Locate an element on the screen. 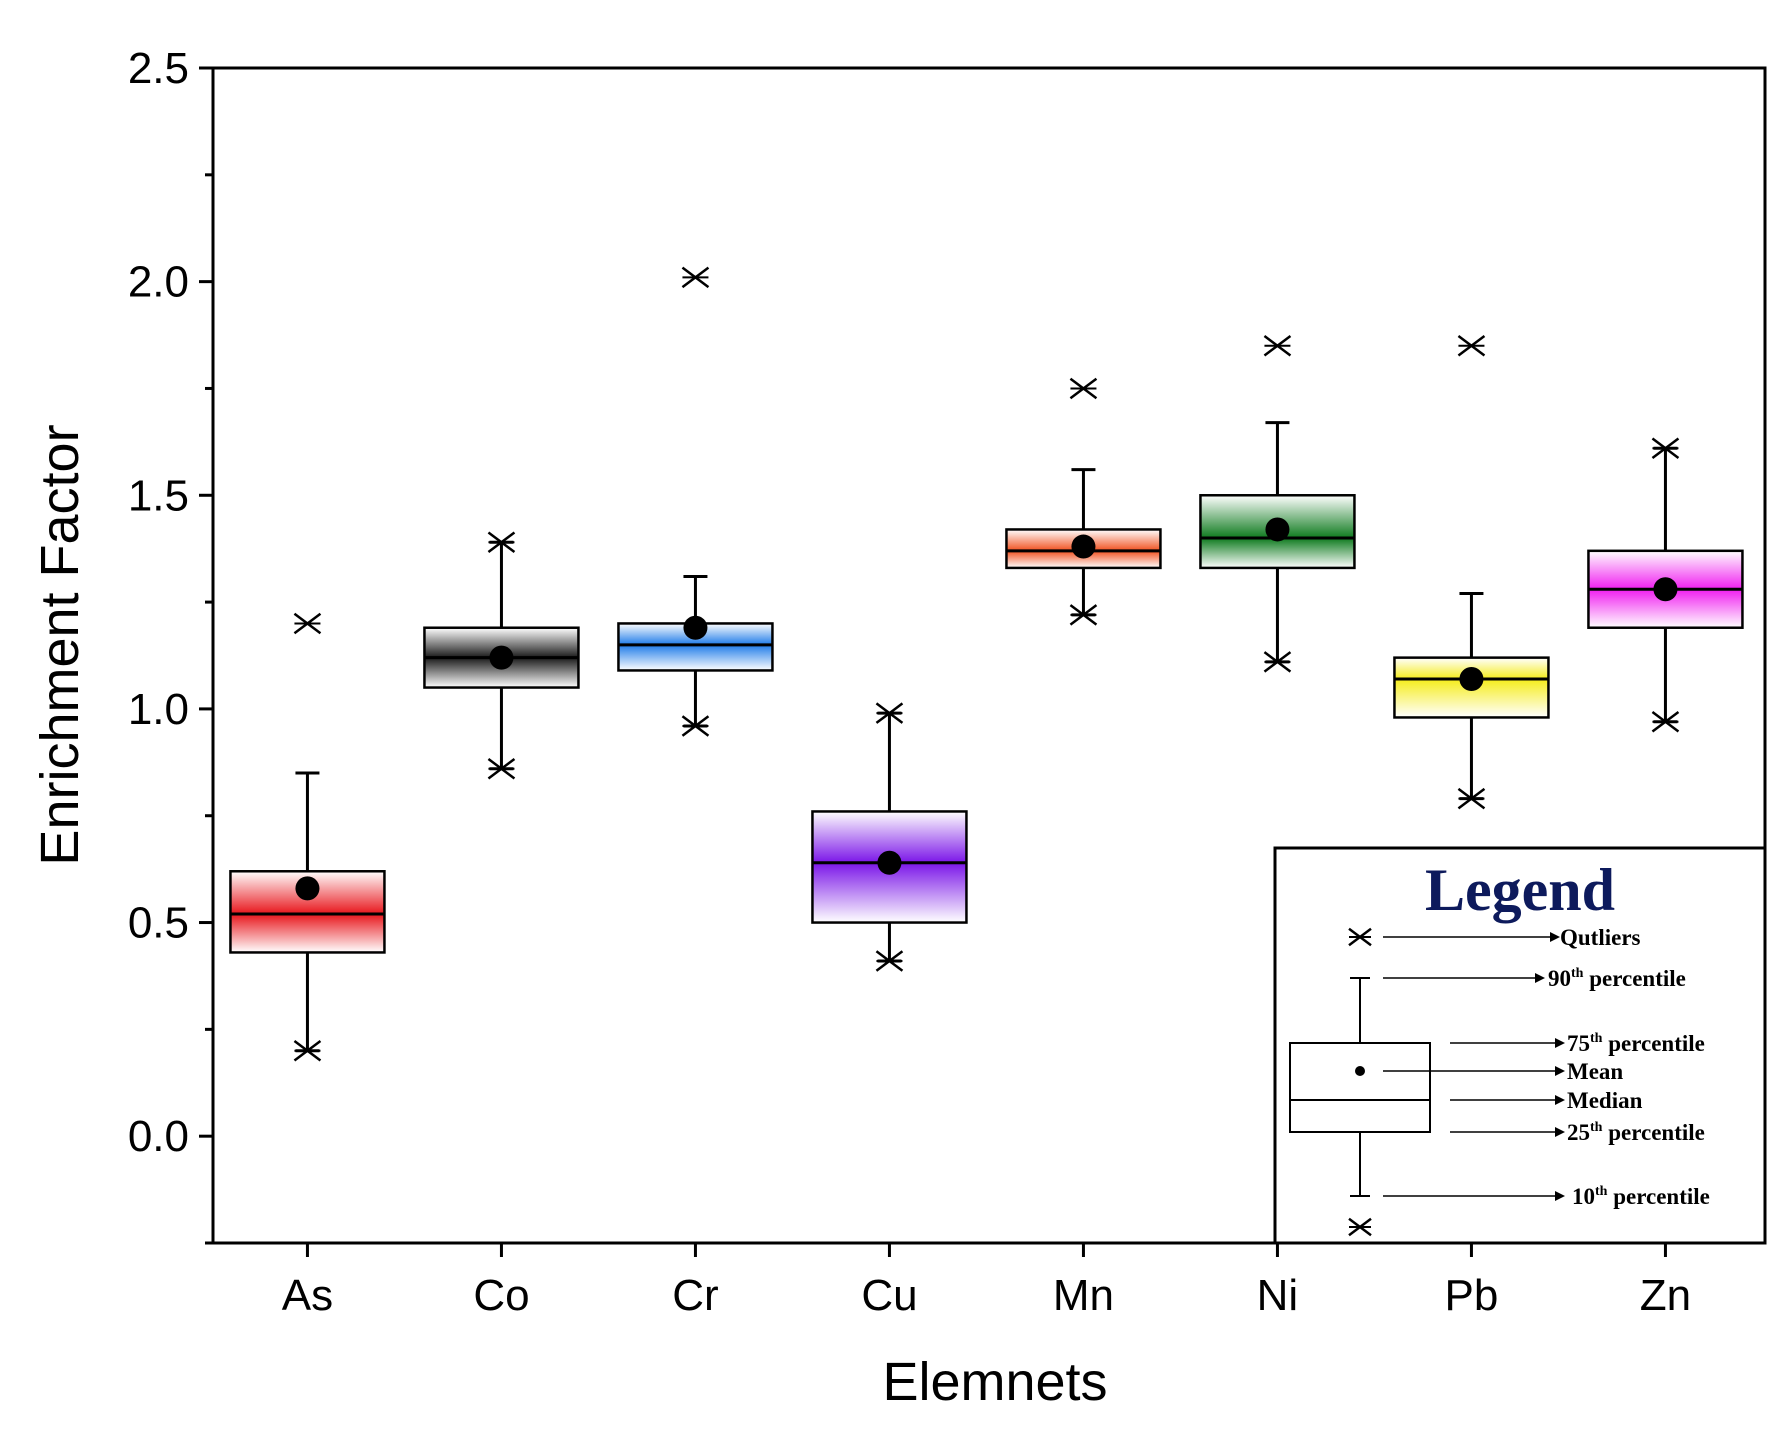  x-tick-label: Pb is located at coordinates (1472, 1295).